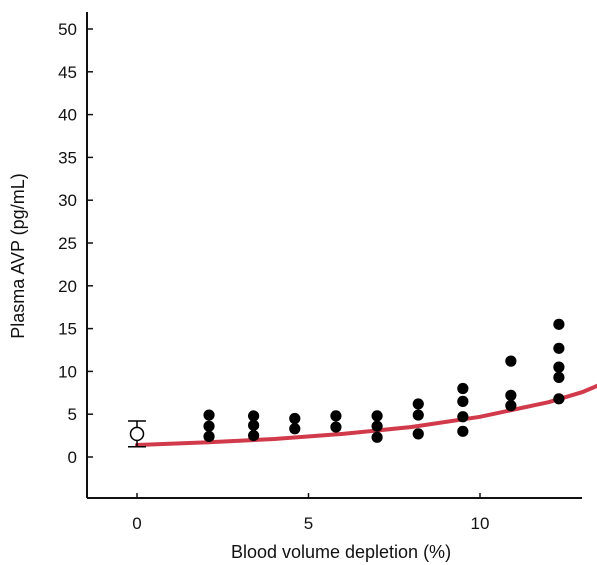  Describe the element at coordinates (67, 286) in the screenshot. I see `y-tick-label: 20` at that location.